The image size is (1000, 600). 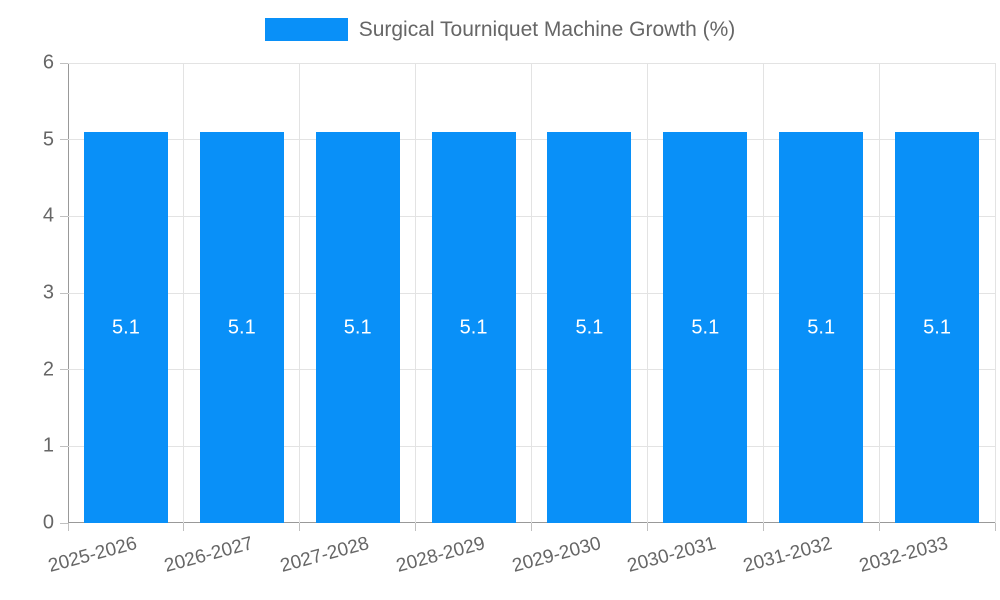 I want to click on x-axis-tick-label: 2028-2029, so click(x=440, y=555).